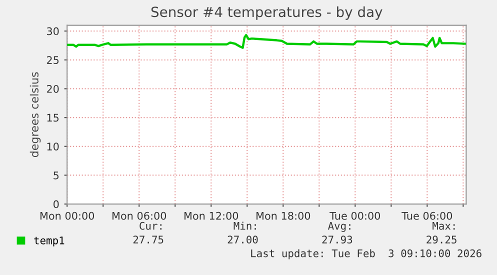  I want to click on y-tick-label: 15, so click(53, 118).